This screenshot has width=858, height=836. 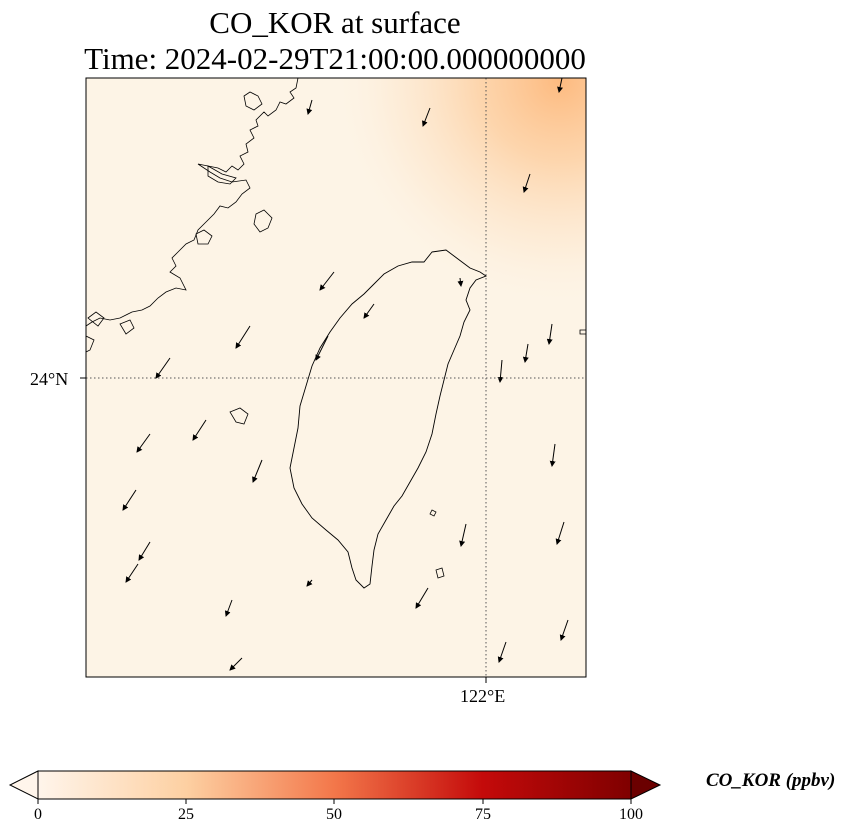 What do you see at coordinates (483, 814) in the screenshot?
I see `colorbar-tick-label: 75` at bounding box center [483, 814].